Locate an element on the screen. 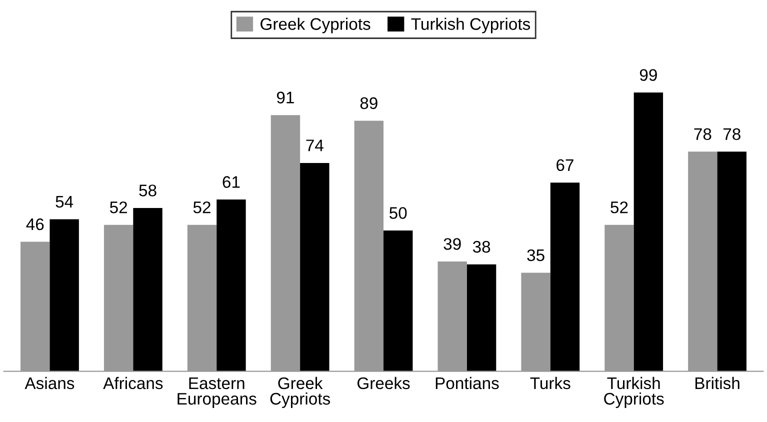  x-tick-label: Turkish Cypriots is located at coordinates (634, 392).